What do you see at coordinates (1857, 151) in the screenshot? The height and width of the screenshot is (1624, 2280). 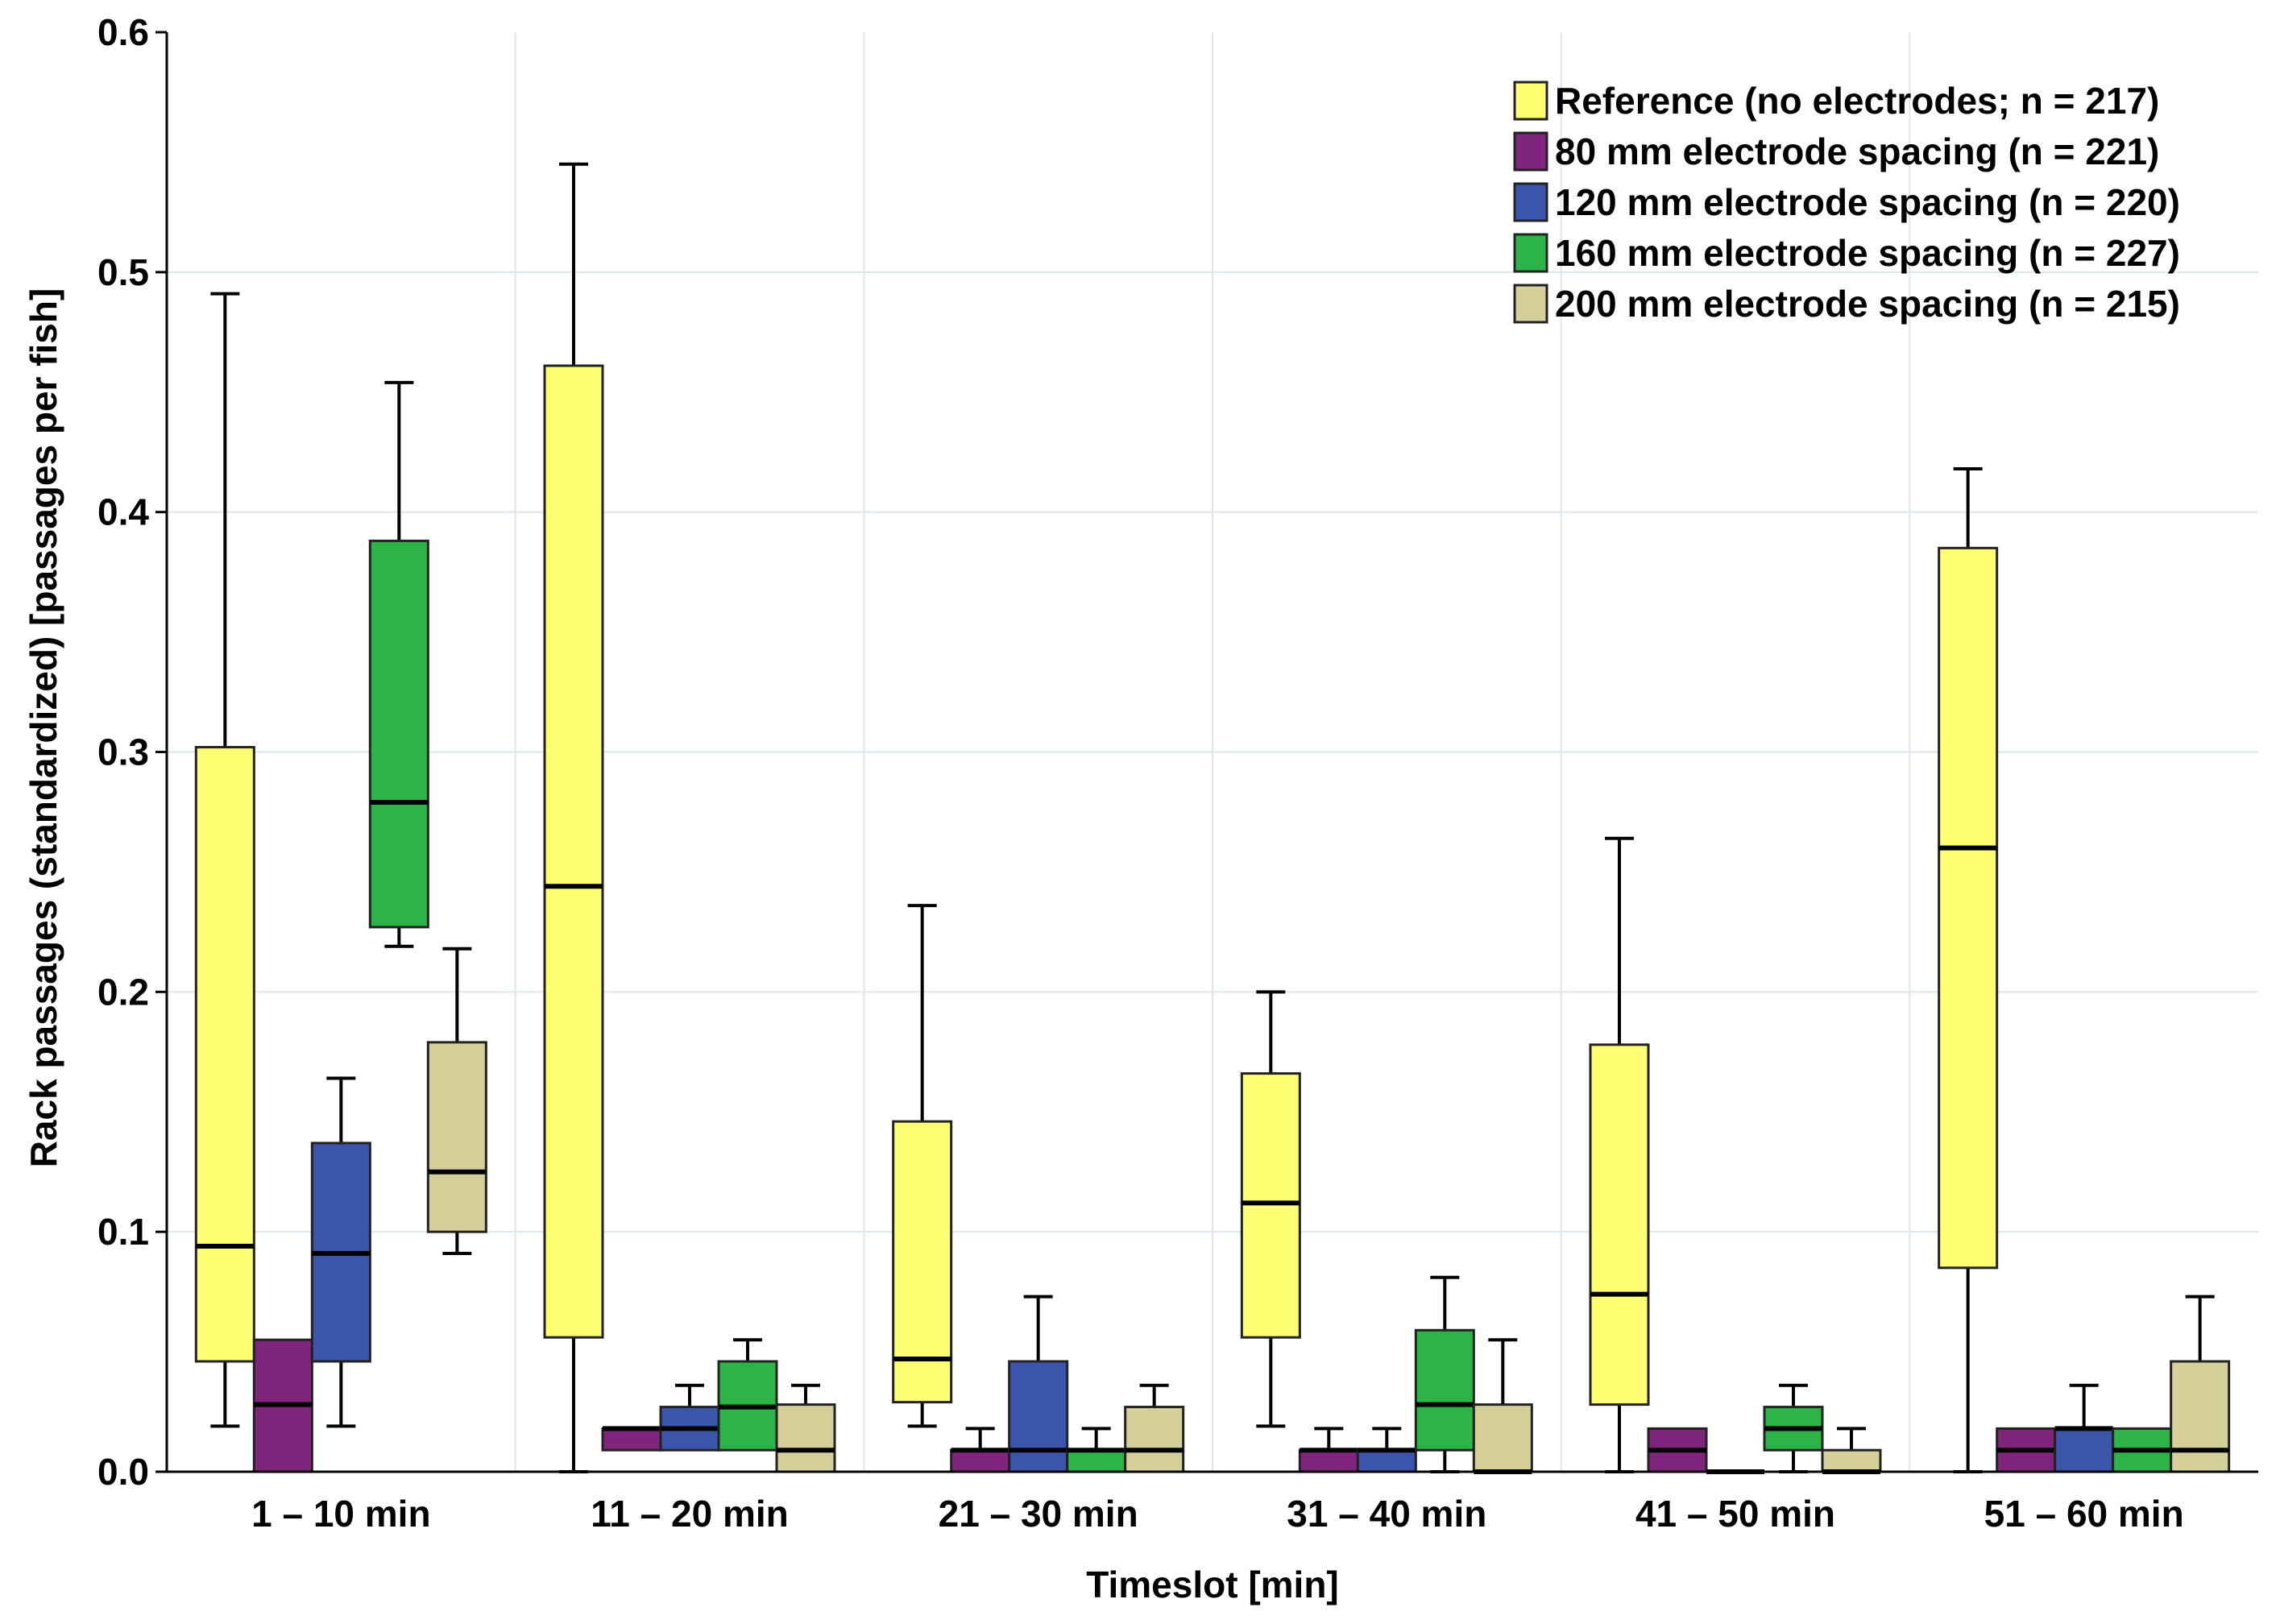 I see `legend-label: 80 mm electrode spacing (n = 221)` at bounding box center [1857, 151].